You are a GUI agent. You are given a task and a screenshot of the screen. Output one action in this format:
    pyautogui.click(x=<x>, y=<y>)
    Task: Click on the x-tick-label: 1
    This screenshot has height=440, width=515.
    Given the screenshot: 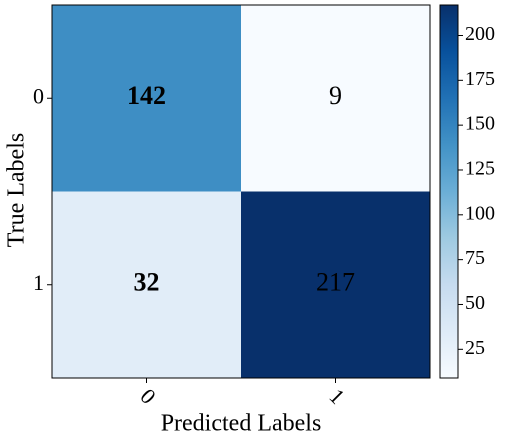 What is the action you would take?
    pyautogui.click(x=337, y=396)
    